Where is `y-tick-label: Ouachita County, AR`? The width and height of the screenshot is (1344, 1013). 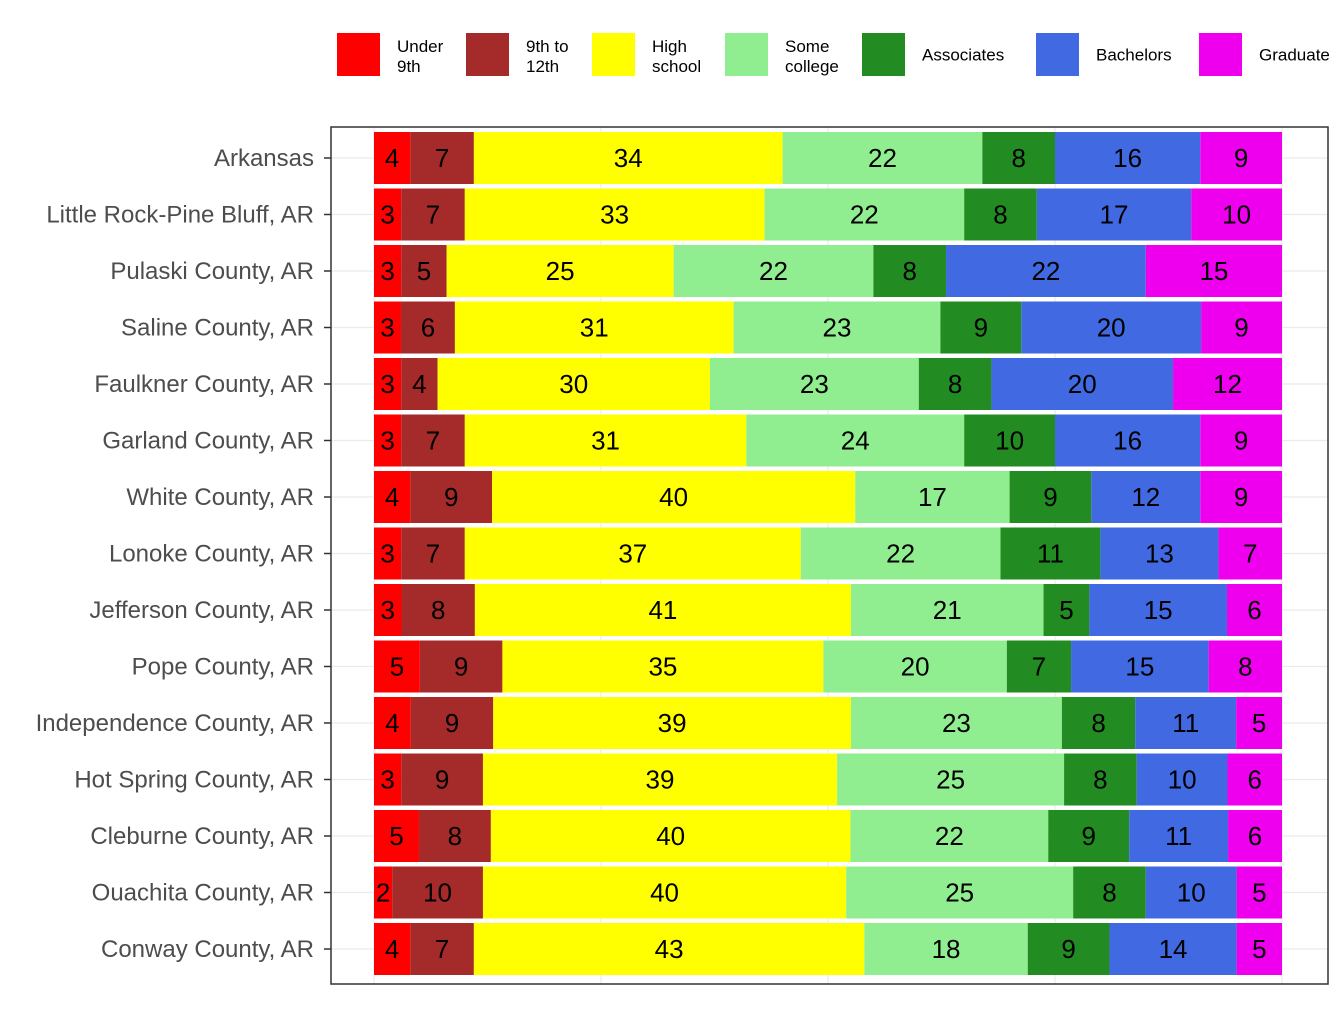
y-tick-label: Ouachita County, AR is located at coordinates (203, 893).